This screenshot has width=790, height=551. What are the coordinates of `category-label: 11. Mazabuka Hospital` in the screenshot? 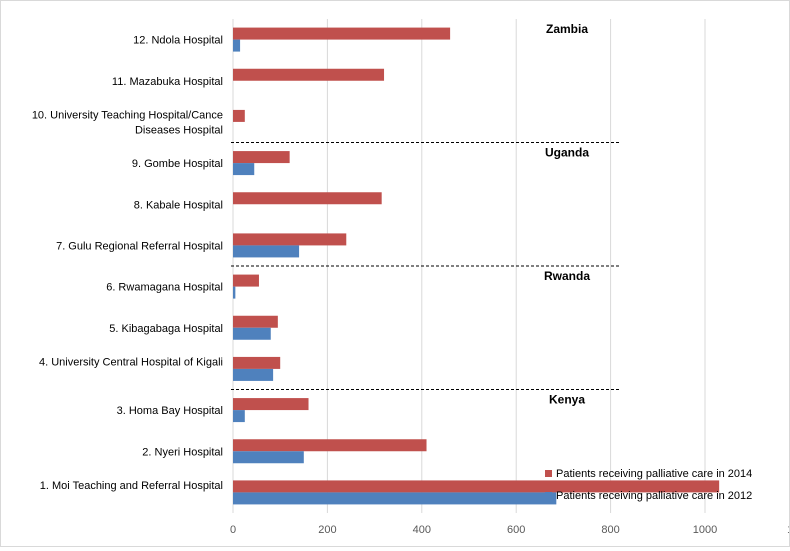 It's located at (167, 82).